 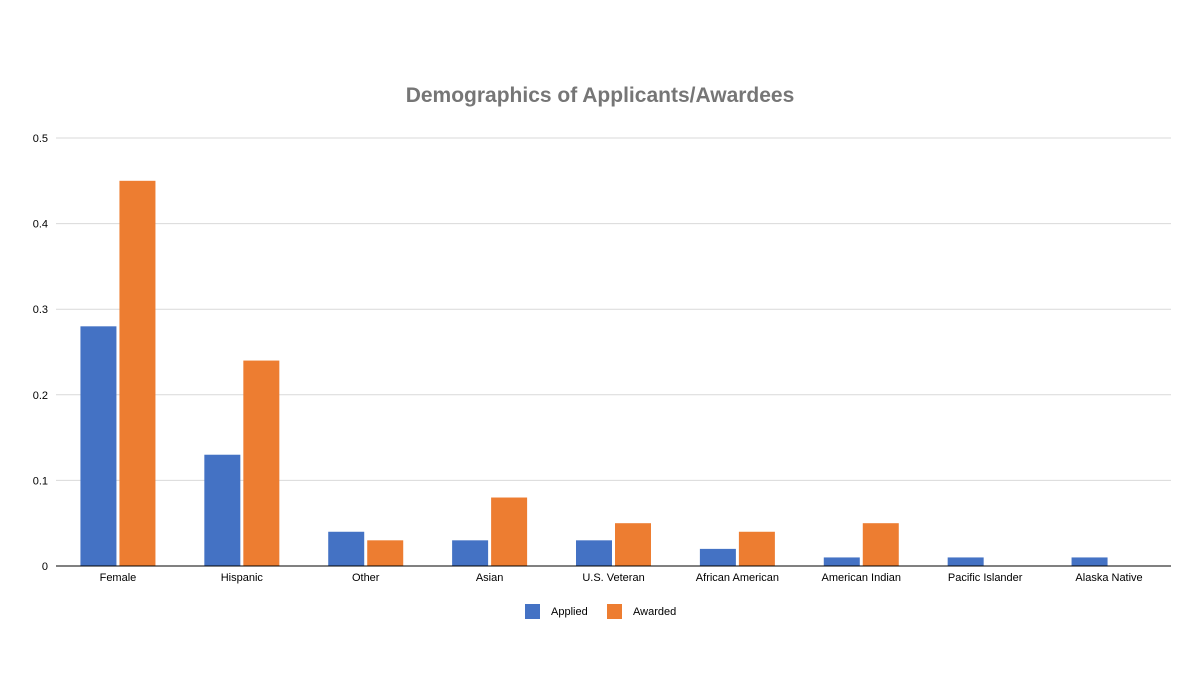 I want to click on bar-awarded-african-american, so click(x=756, y=548).